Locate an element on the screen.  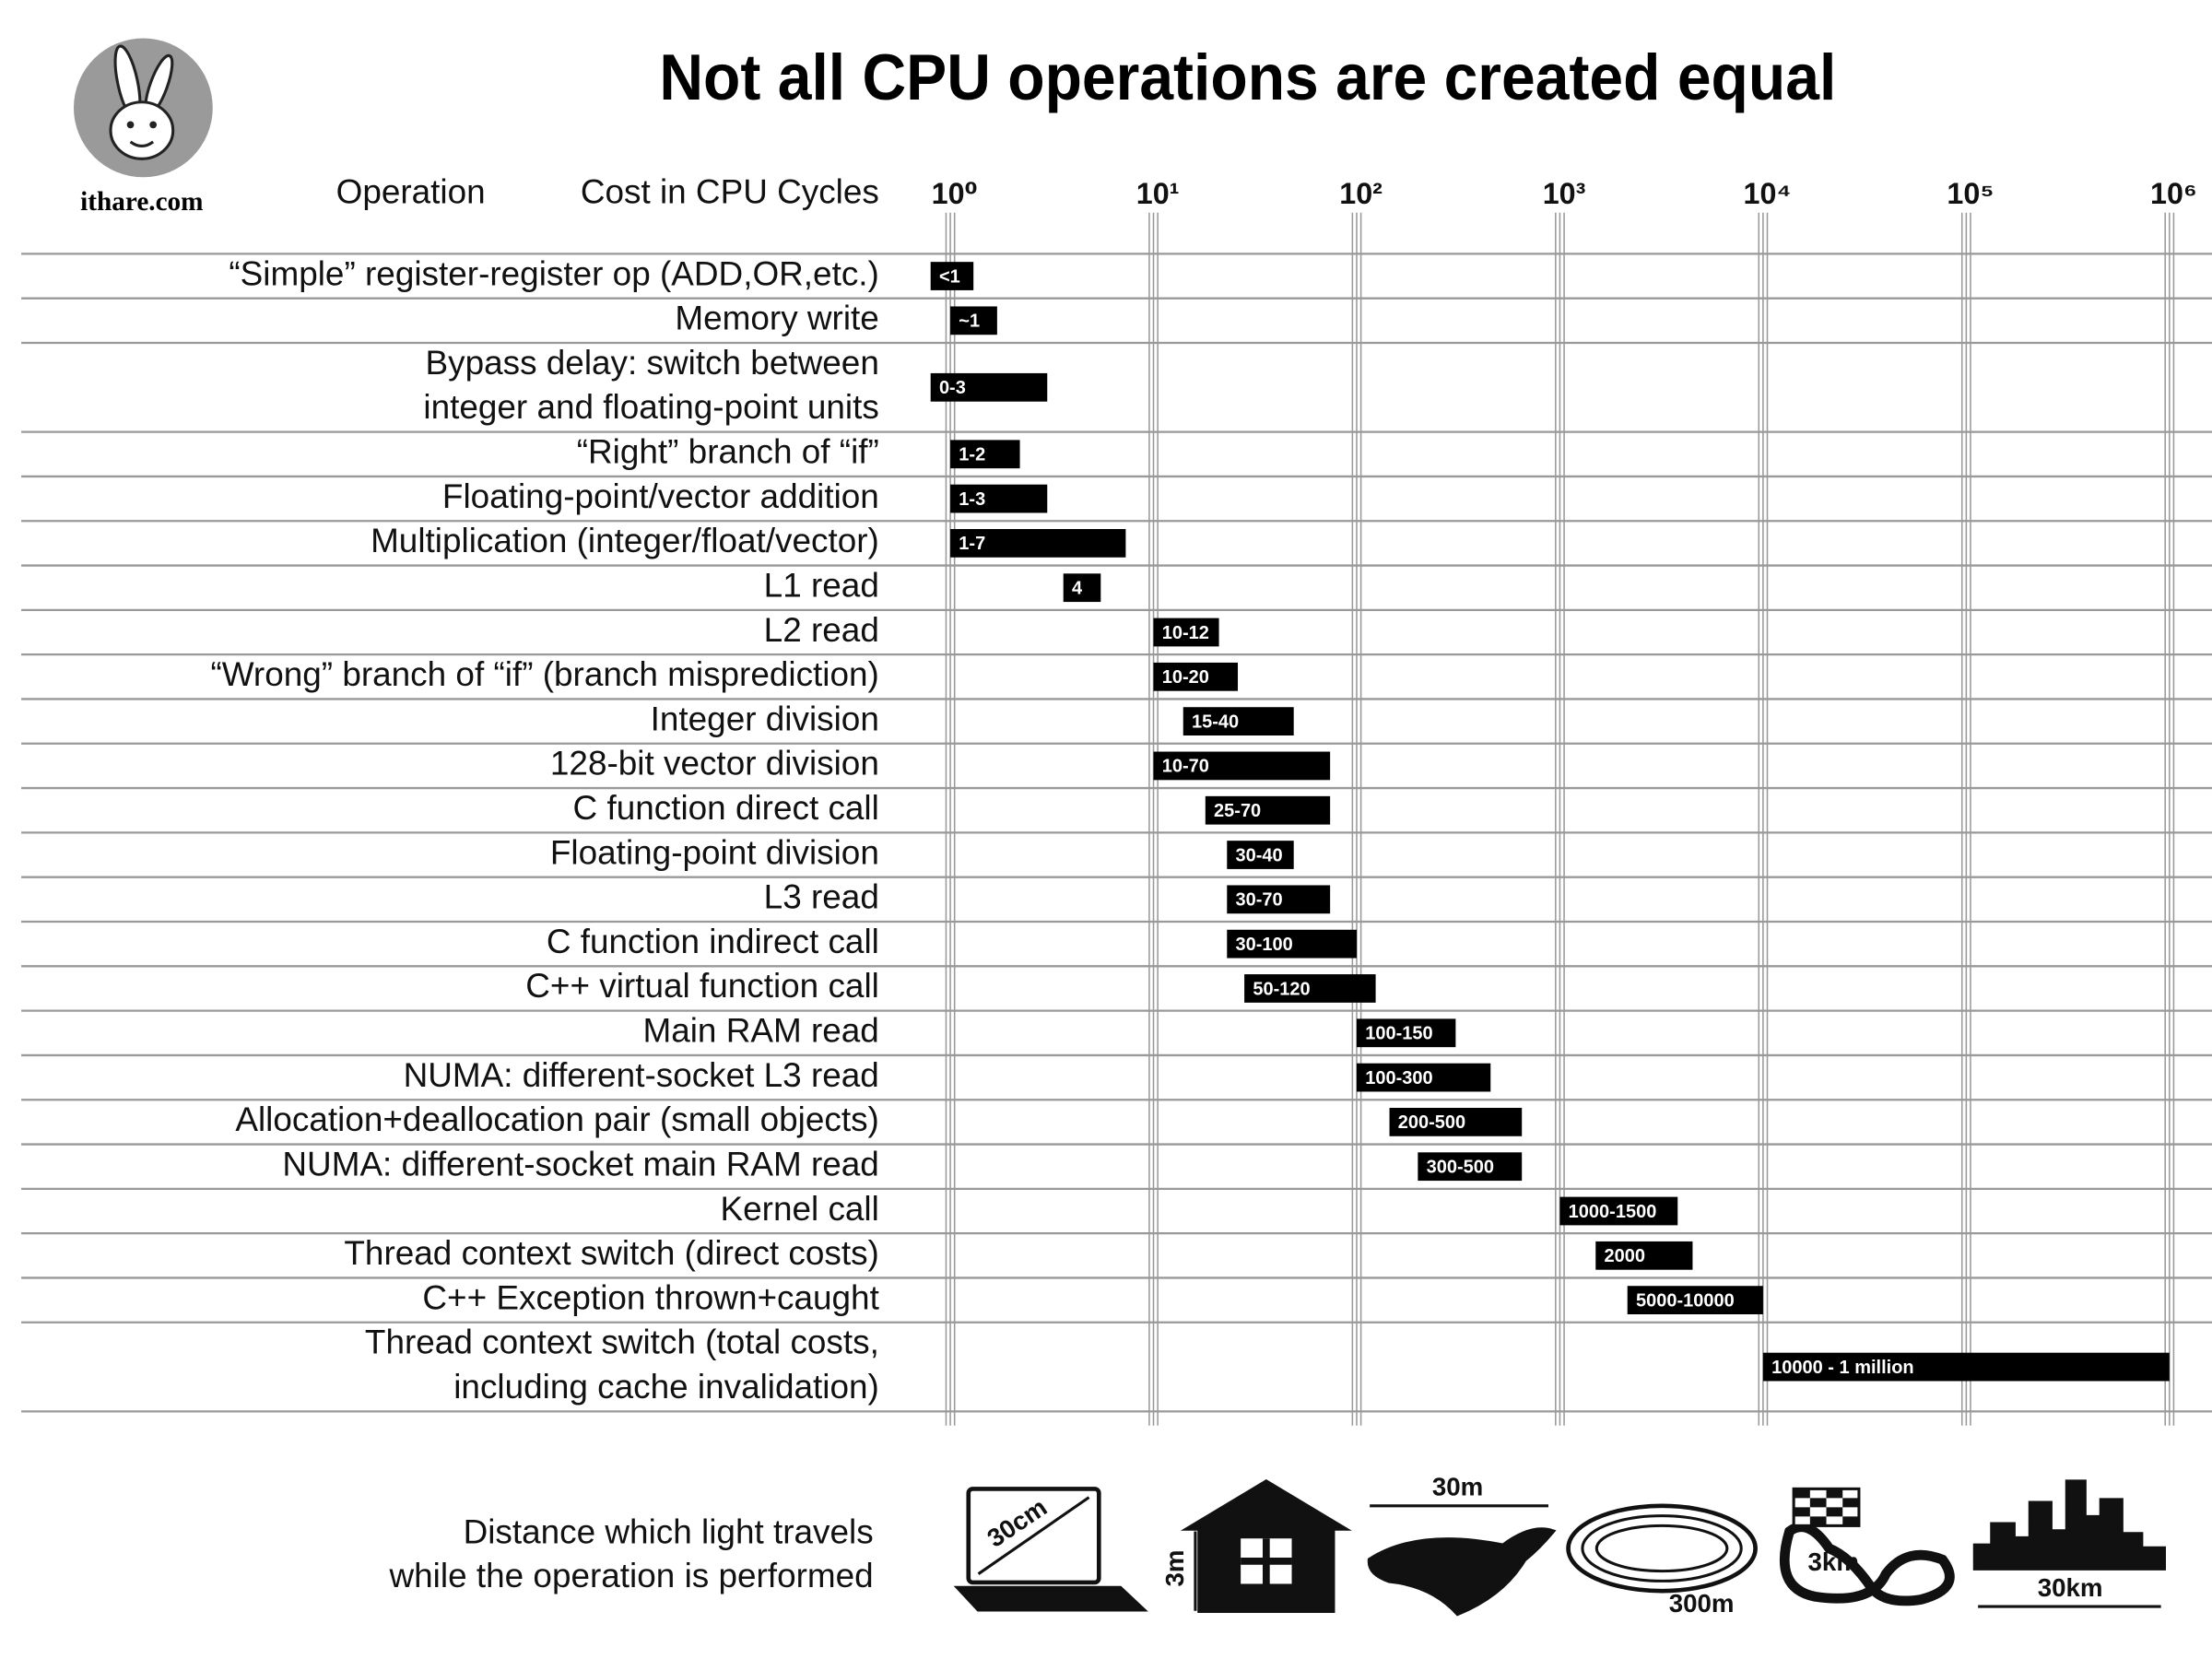
category-label: C++ Exception thrown+caught is located at coordinates (650, 1297).